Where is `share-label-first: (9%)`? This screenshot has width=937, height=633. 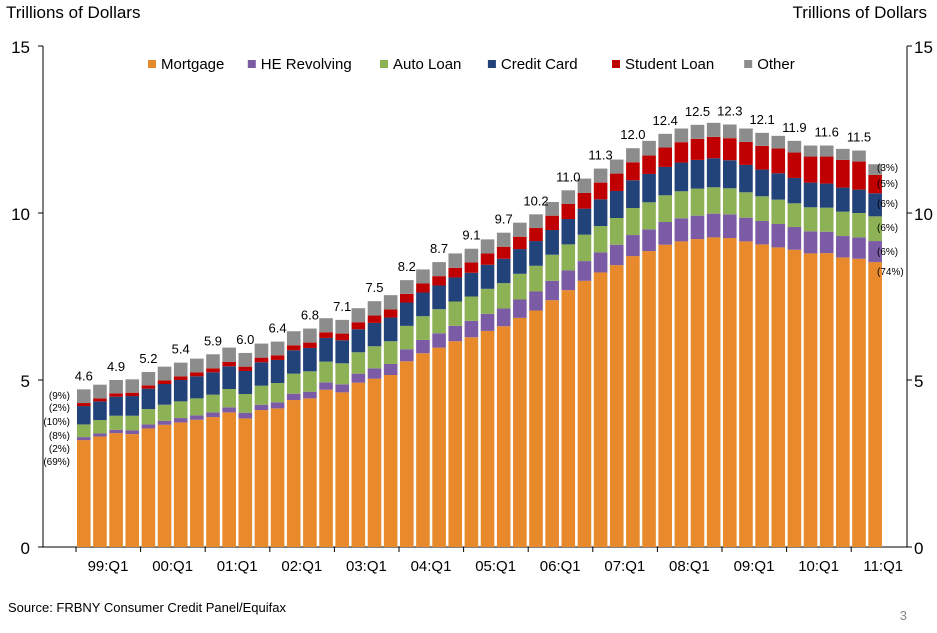
share-label-first: (9%) is located at coordinates (59, 396).